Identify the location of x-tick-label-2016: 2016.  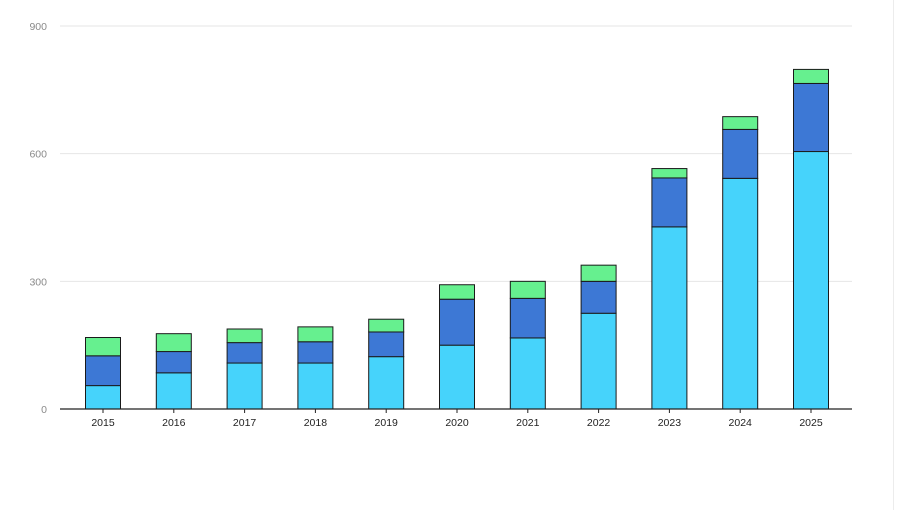
(174, 423).